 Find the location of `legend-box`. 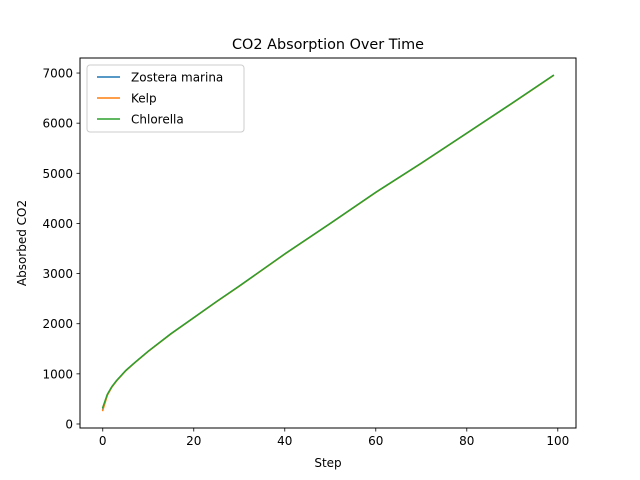

legend-box is located at coordinates (165, 98).